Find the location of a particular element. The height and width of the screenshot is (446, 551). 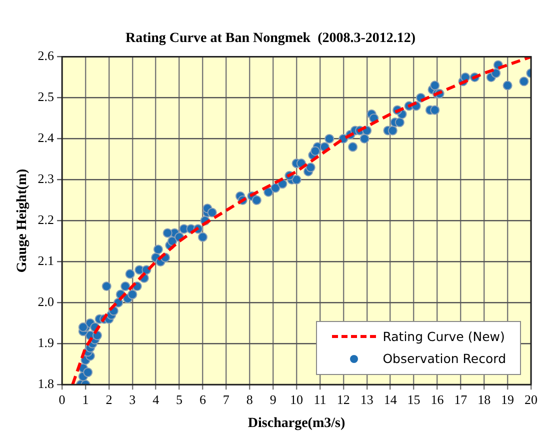

x-tick-label: 7 is located at coordinates (226, 399).